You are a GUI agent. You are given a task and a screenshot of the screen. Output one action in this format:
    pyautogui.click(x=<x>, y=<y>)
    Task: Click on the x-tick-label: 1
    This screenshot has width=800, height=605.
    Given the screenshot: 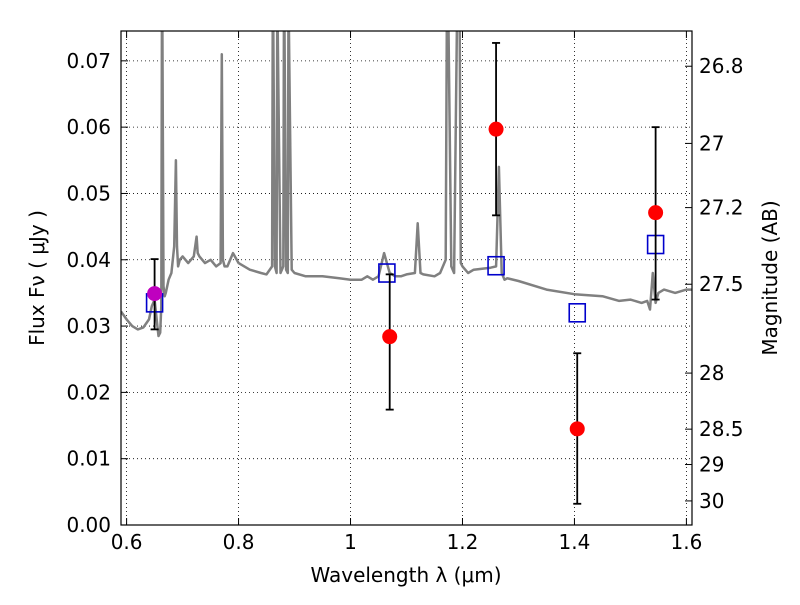 What is the action you would take?
    pyautogui.click(x=350, y=542)
    